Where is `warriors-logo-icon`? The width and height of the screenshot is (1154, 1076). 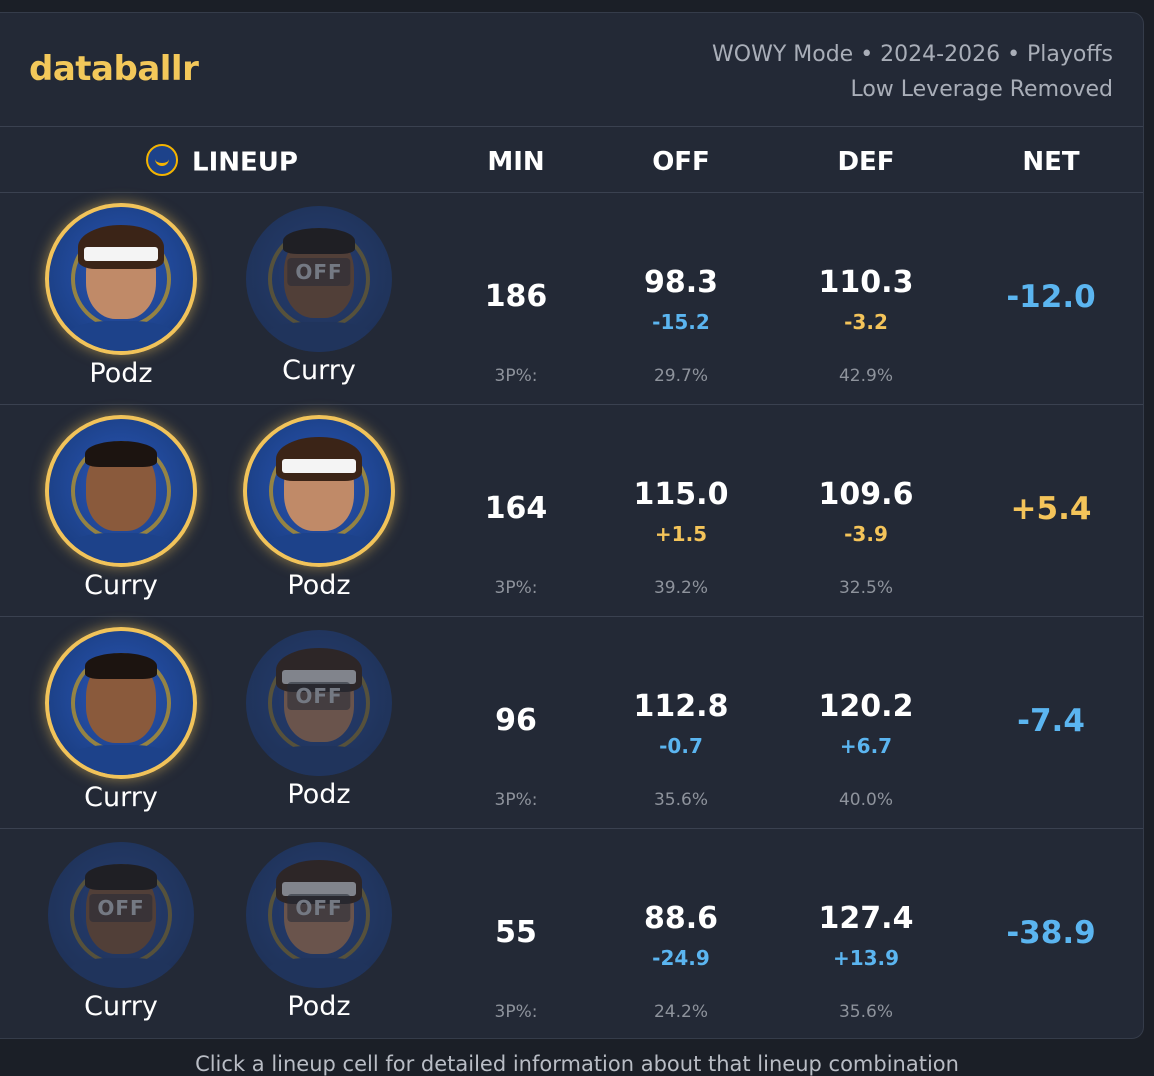 warriors-logo-icon is located at coordinates (162, 160).